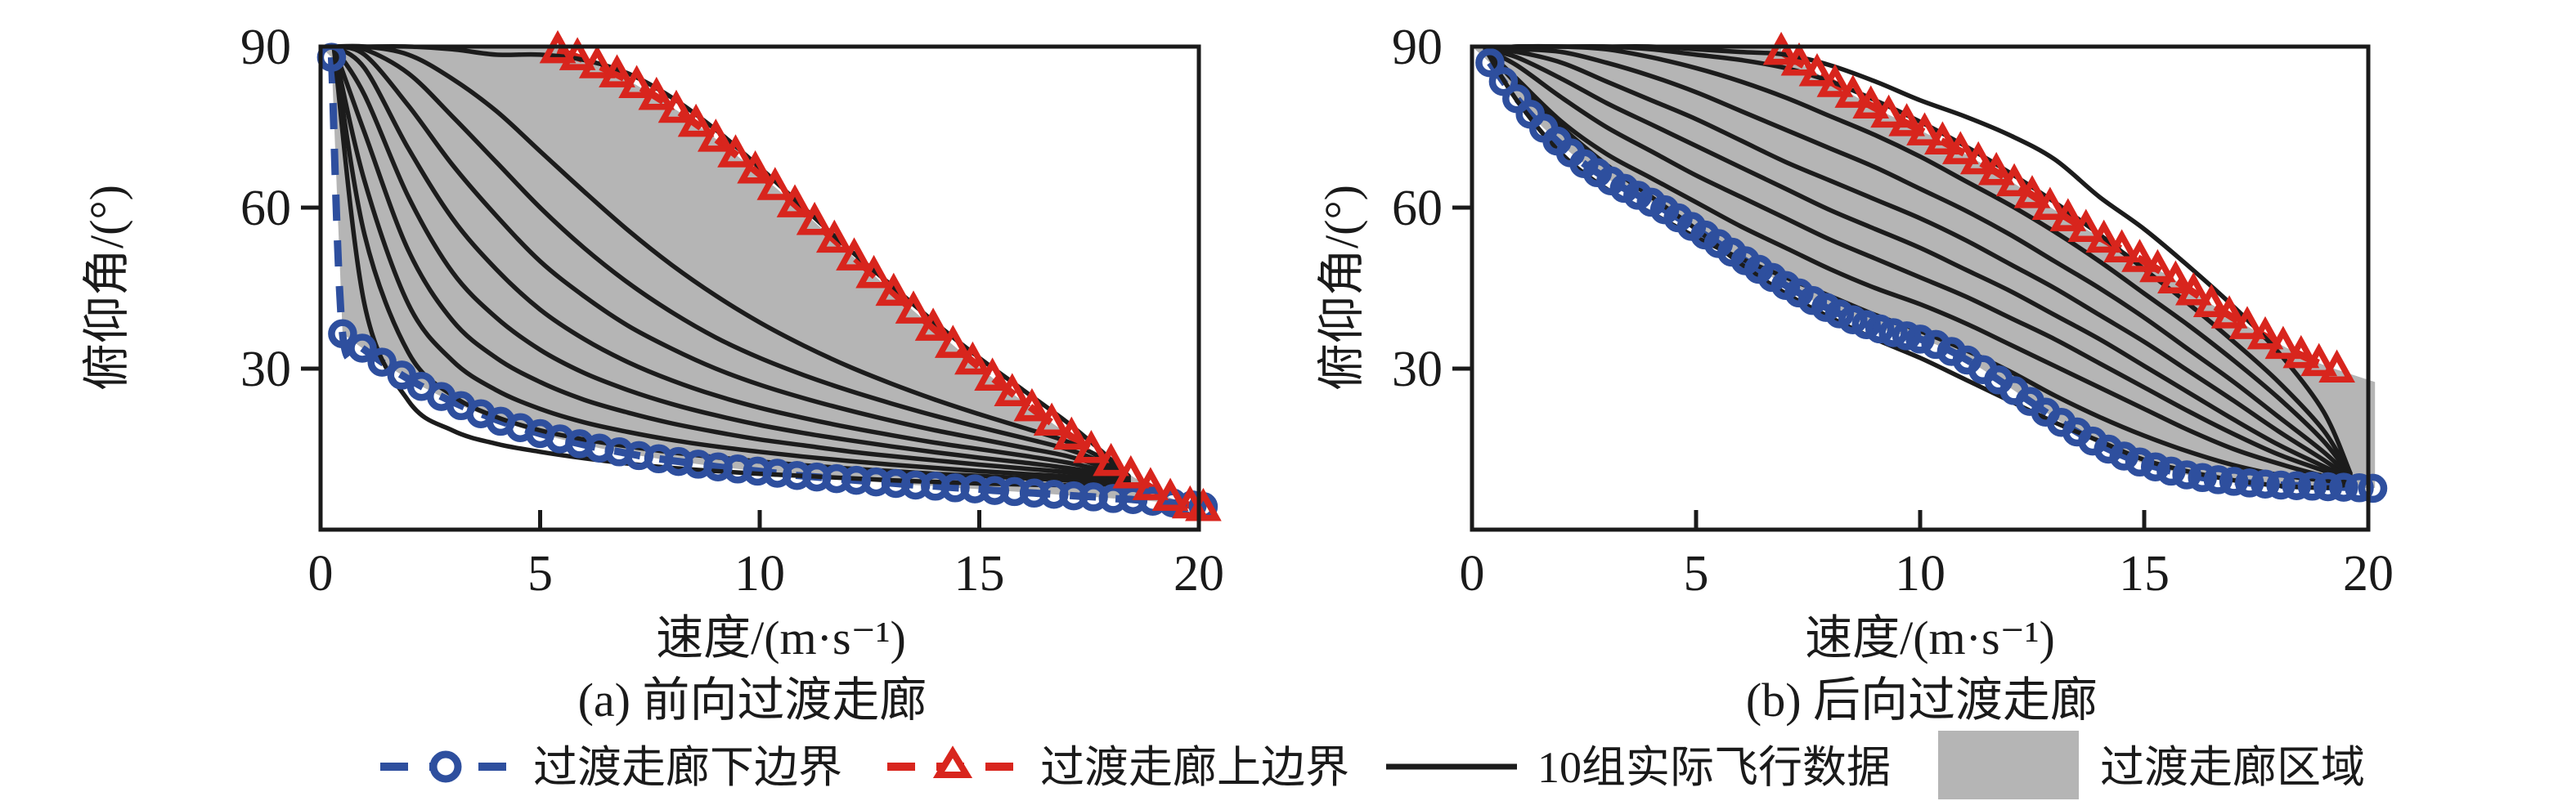 Image resolution: width=2576 pixels, height=801 pixels. I want to click on legend-triangle-marker-icon, so click(953, 762).